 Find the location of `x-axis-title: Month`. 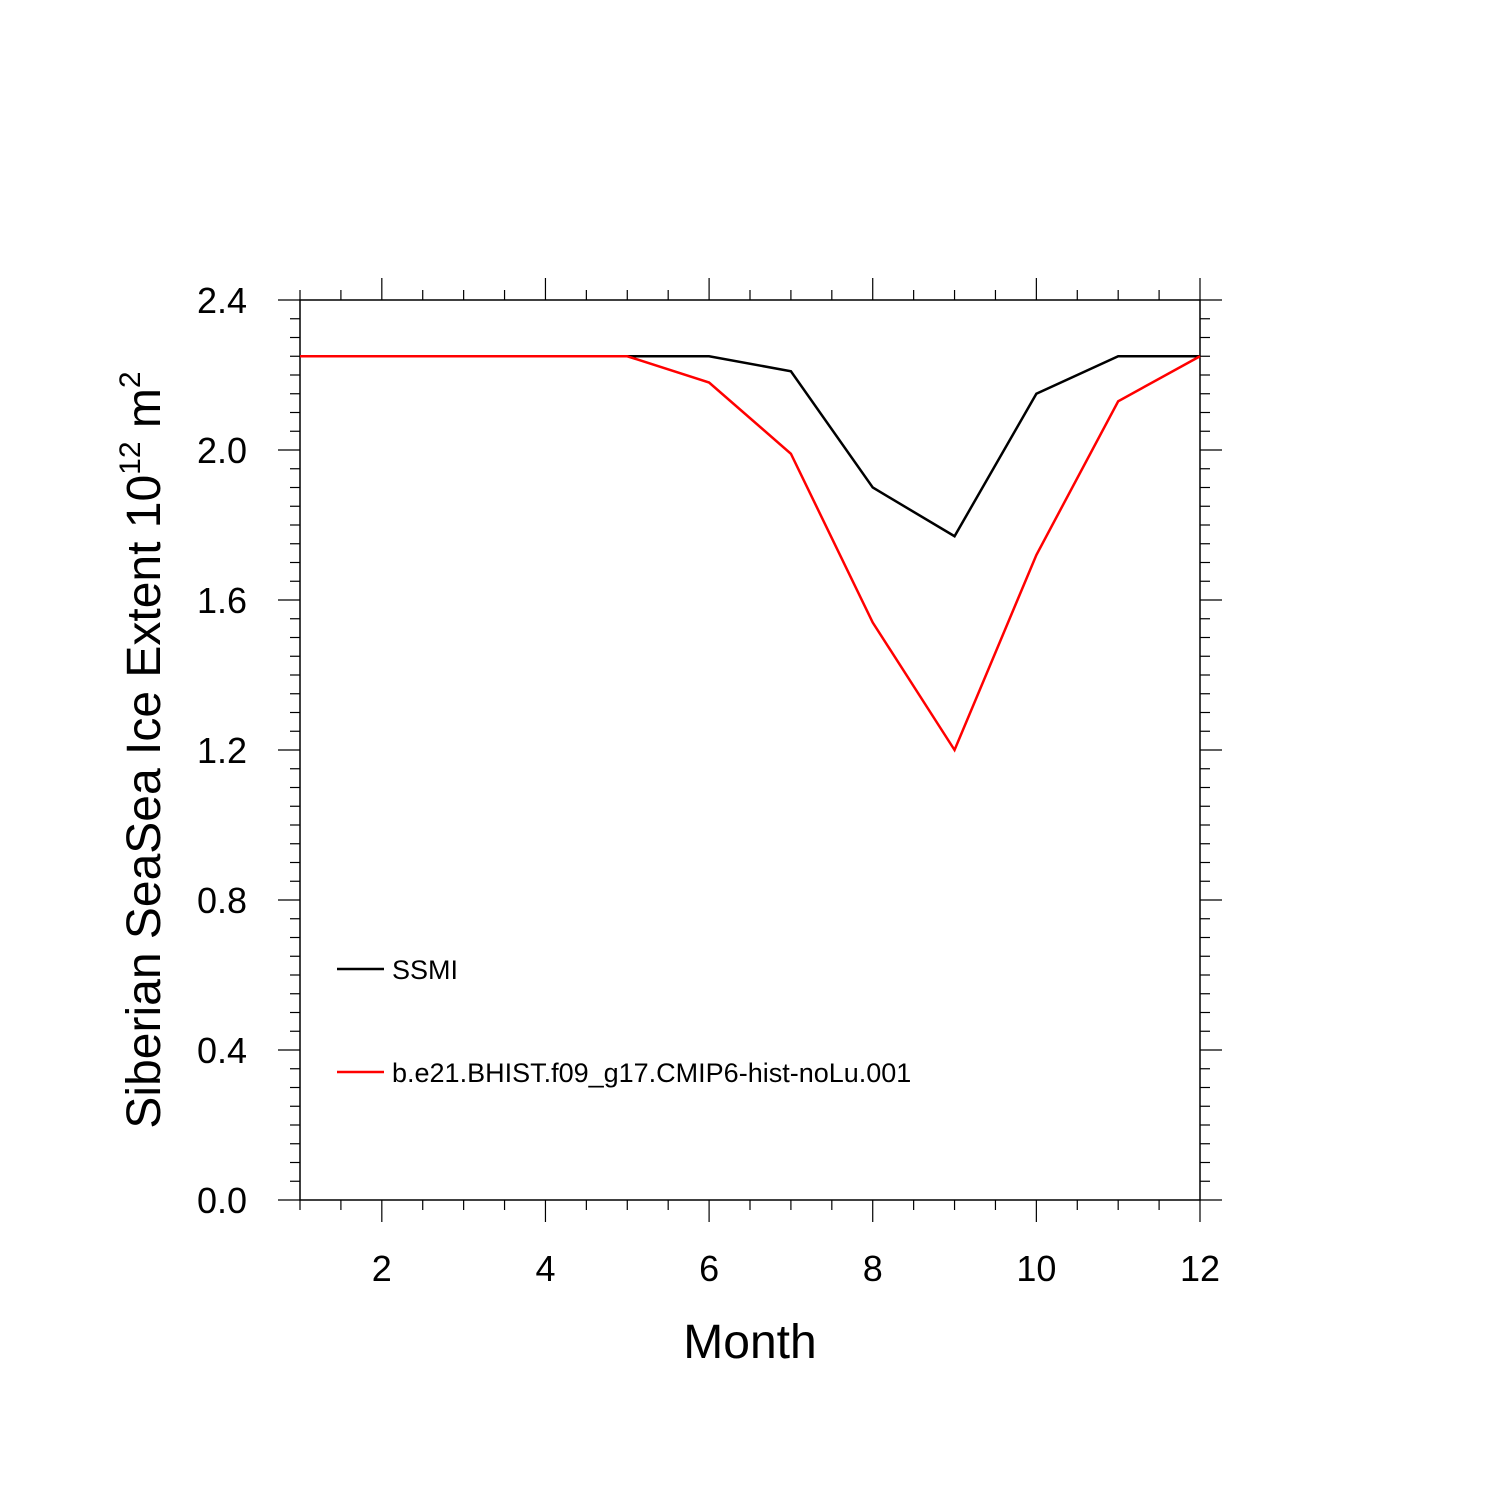

x-axis-title: Month is located at coordinates (749, 1342).